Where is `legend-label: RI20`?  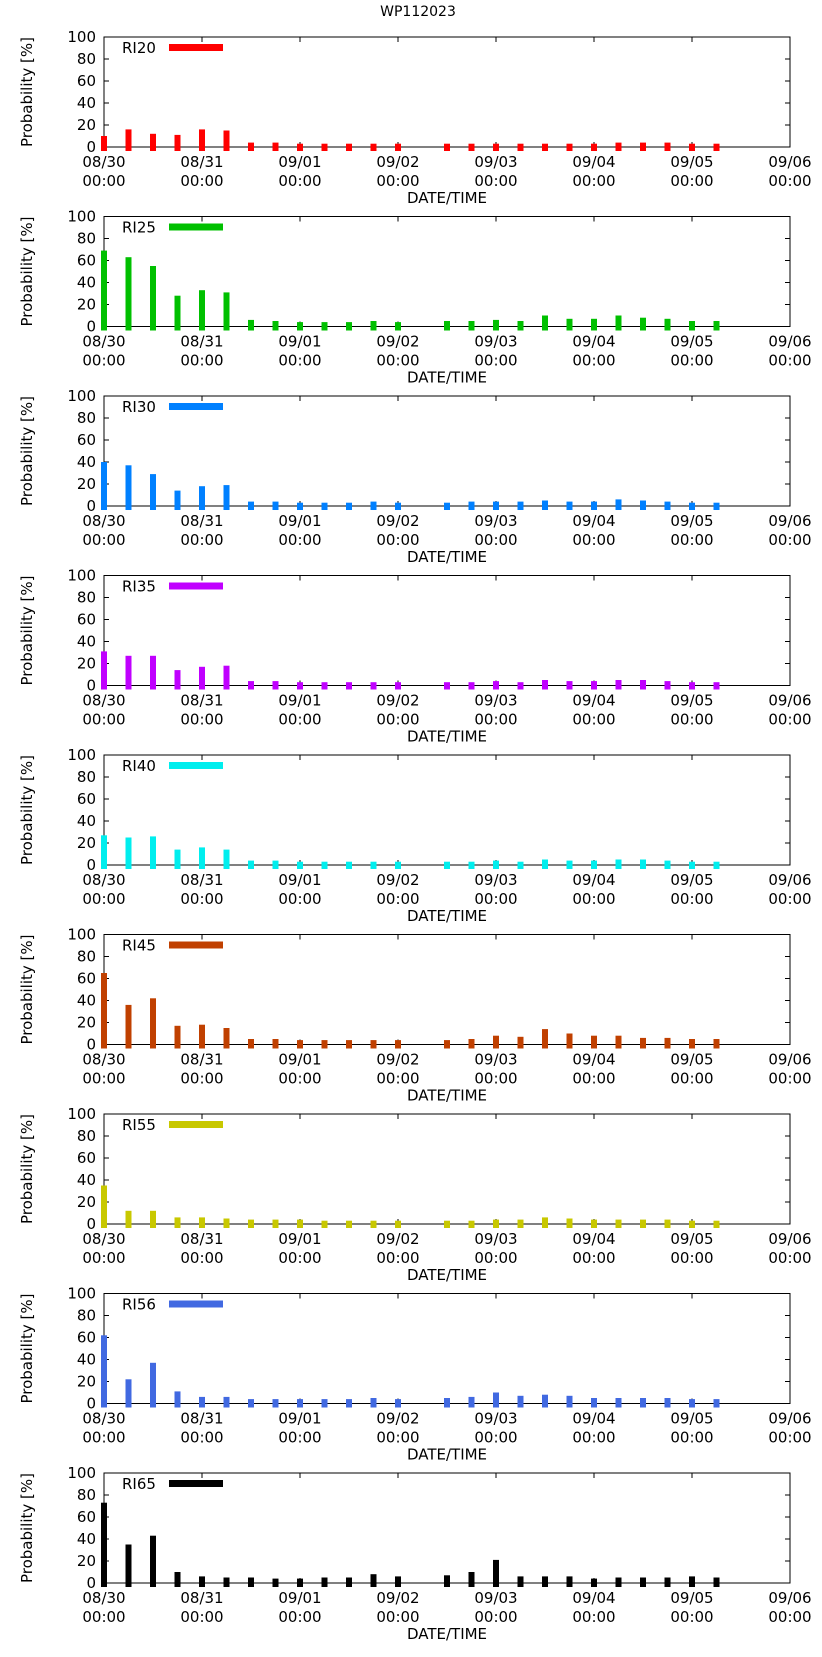
legend-label: RI20 is located at coordinates (139, 48).